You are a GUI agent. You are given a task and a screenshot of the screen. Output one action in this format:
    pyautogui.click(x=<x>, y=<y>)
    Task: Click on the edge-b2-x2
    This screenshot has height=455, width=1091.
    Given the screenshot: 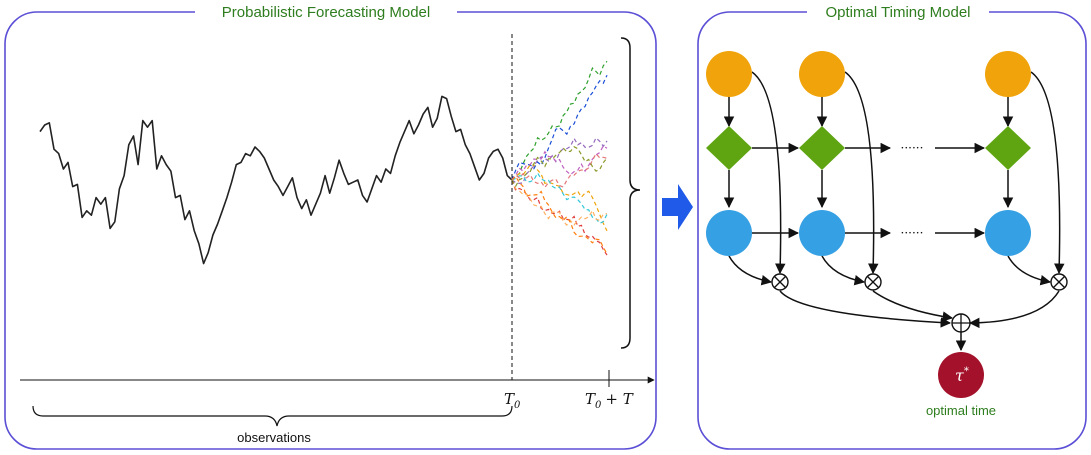 What is the action you would take?
    pyautogui.click(x=843, y=270)
    